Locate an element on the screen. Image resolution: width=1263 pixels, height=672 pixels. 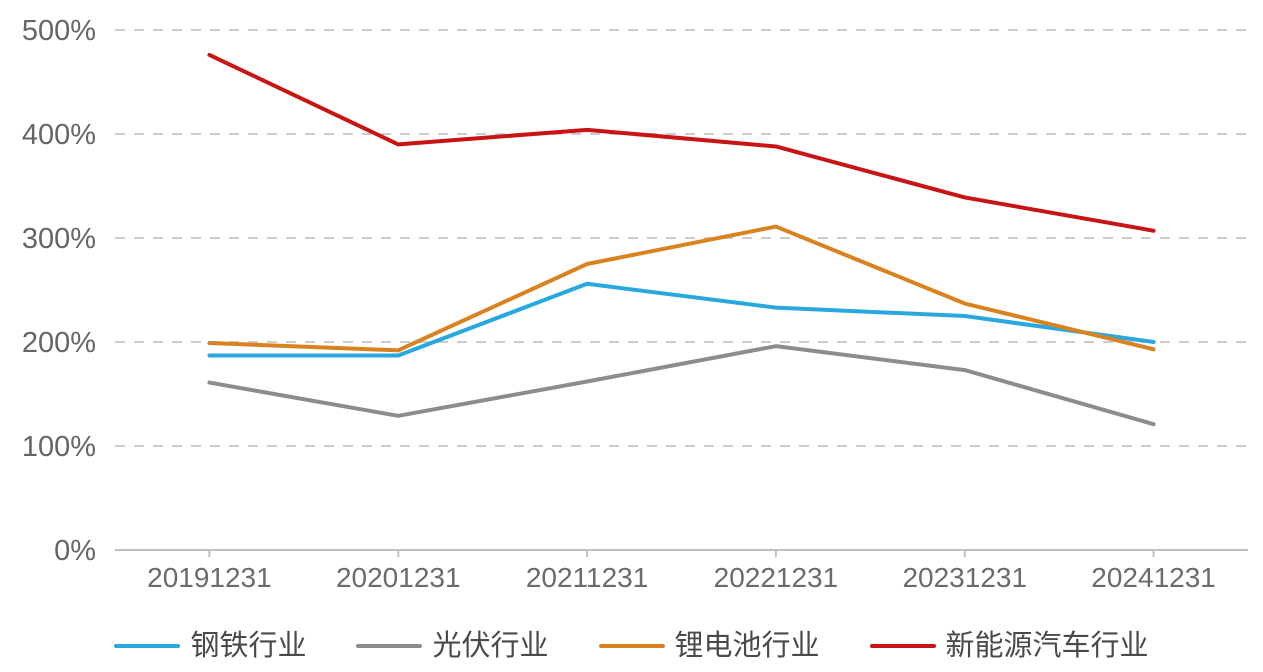
legend: 钢铁行业 光伏行业 锂电池行业 新能源汽车行业 is located at coordinates (631, 646).